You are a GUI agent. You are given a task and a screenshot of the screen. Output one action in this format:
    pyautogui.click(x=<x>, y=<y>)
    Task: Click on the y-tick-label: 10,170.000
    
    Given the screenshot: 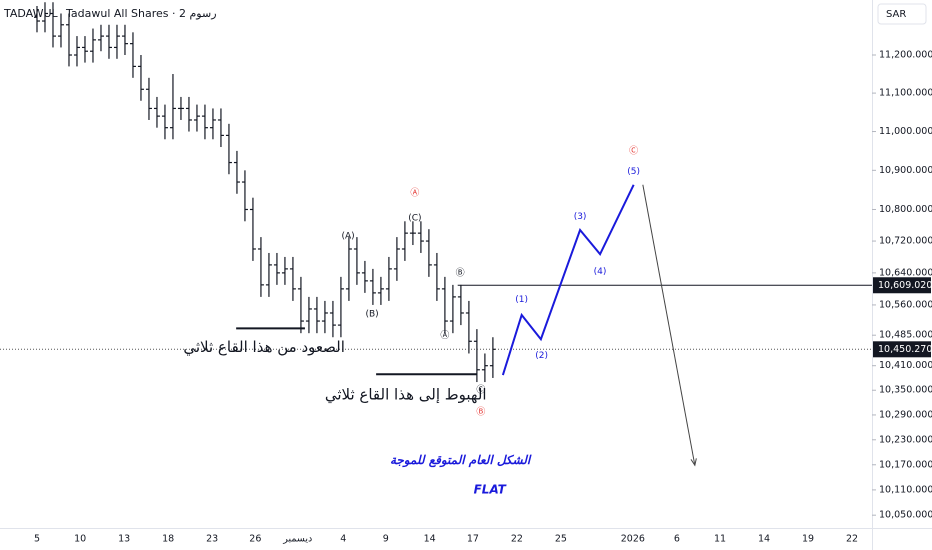 What is the action you would take?
    pyautogui.click(x=905, y=464)
    